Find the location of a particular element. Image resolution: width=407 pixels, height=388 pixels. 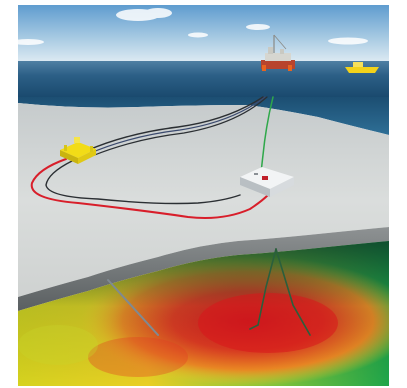

supply-vessel-icon is located at coordinates (362, 67).